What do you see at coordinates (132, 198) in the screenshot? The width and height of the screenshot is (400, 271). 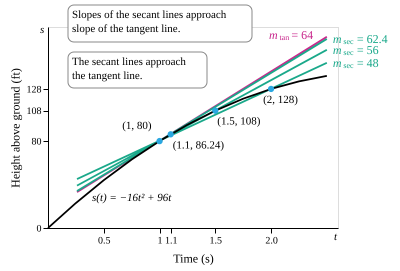 I see `annotation: s(t) = −16t² + 96t` at bounding box center [132, 198].